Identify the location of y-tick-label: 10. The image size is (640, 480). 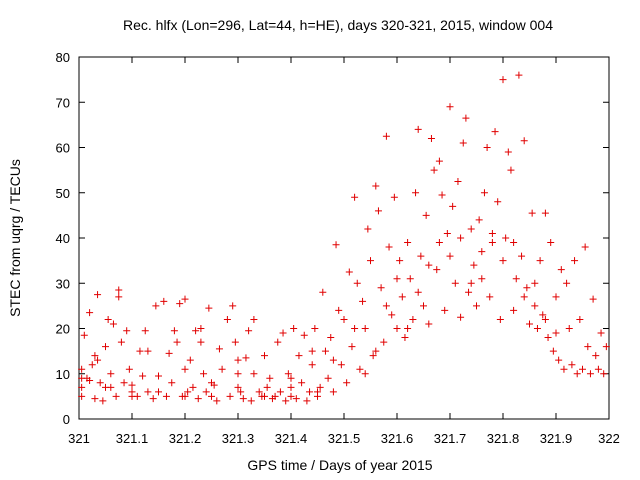
(63, 374).